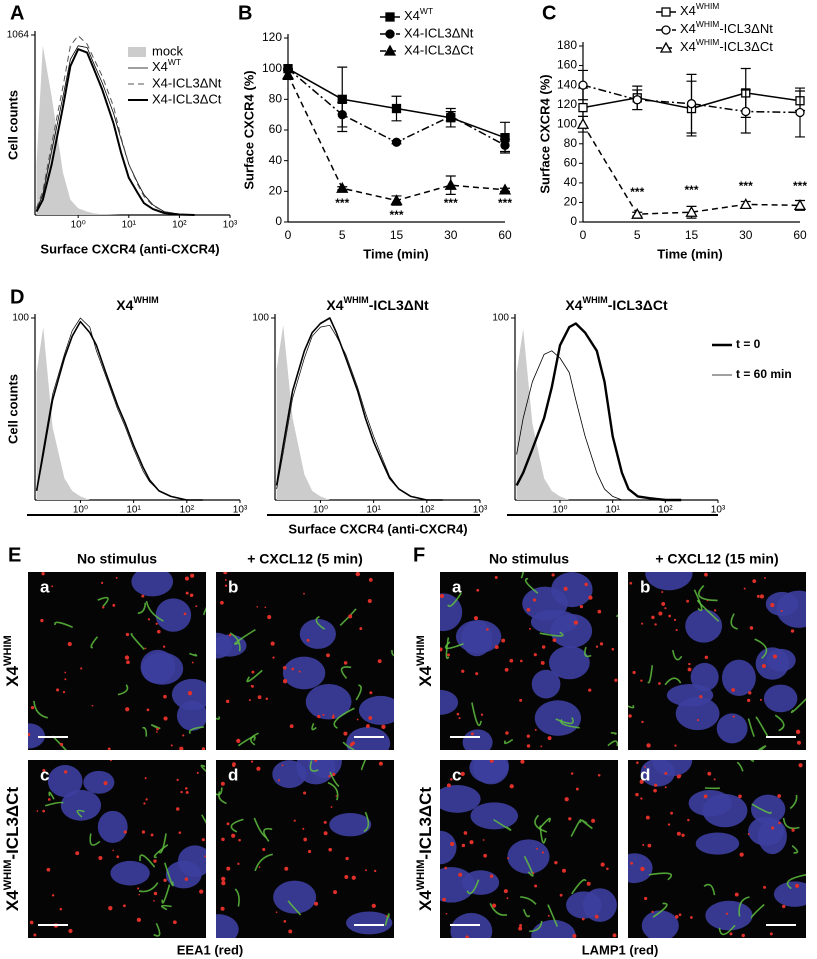 Image resolution: width=817 pixels, height=959 pixels. What do you see at coordinates (451, 203) in the screenshot?
I see `significance: ***` at bounding box center [451, 203].